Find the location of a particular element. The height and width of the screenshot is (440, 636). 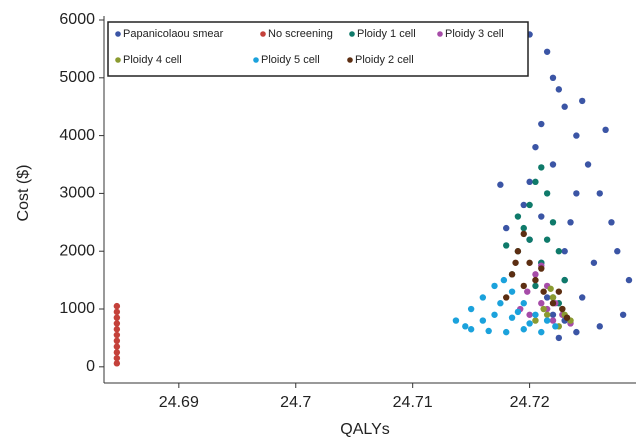

legend-label: Ploidy 1 cell is located at coordinates (386, 34).